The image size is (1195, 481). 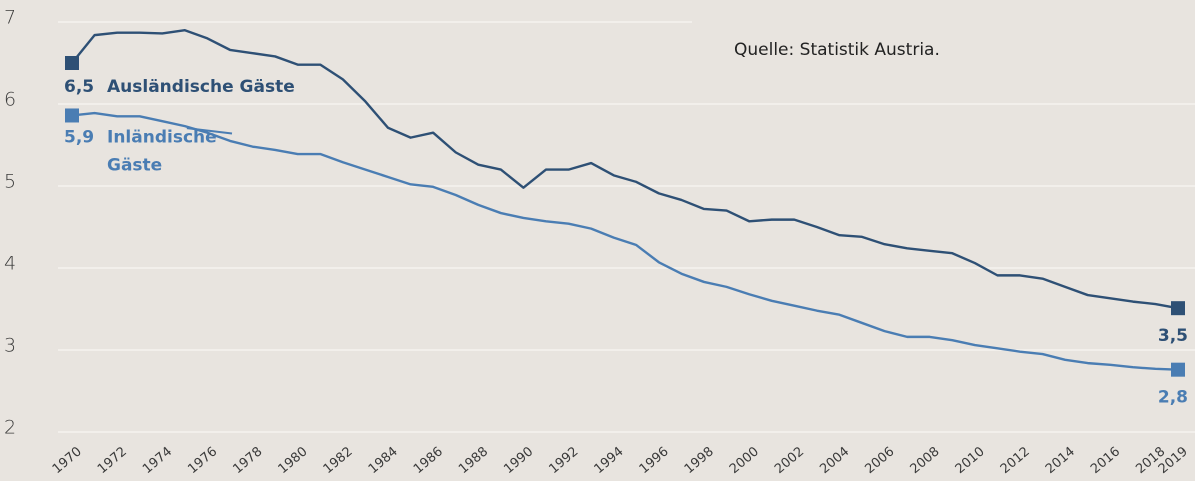 What do you see at coordinates (201, 87) in the screenshot?
I see `series-label: Ausländische Gäste` at bounding box center [201, 87].